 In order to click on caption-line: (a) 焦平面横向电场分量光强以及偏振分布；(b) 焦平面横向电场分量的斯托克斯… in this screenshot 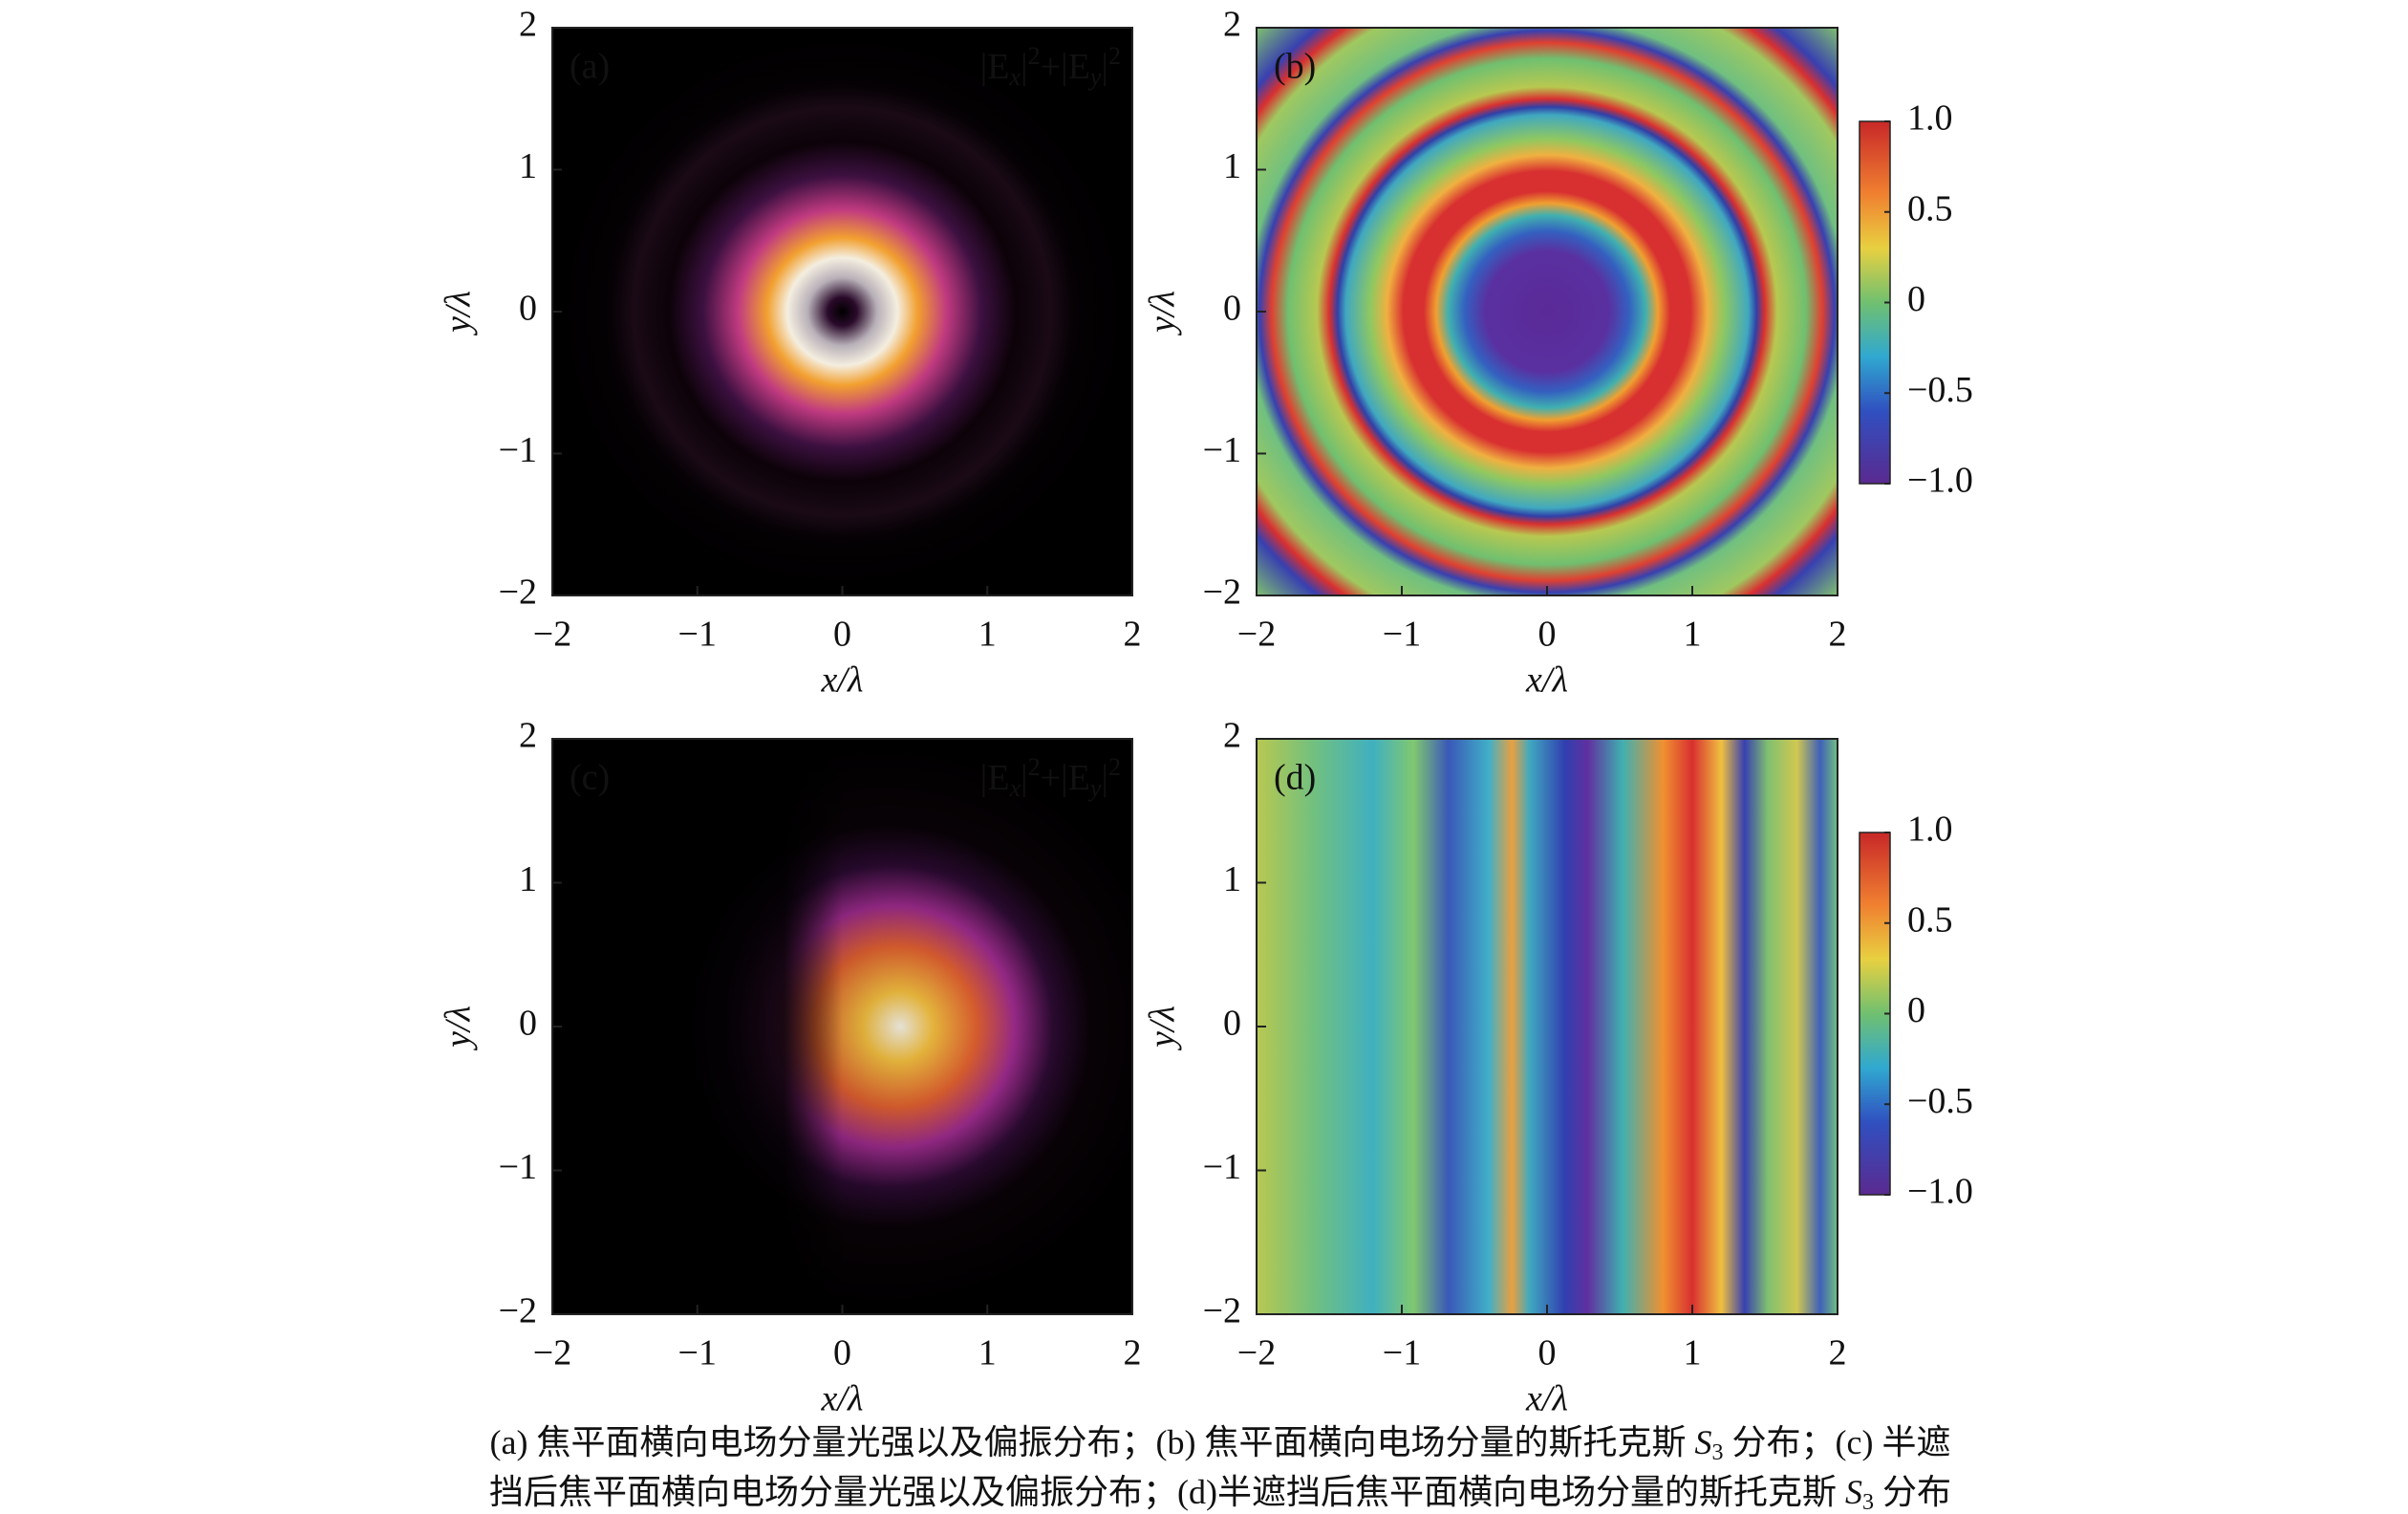, I will do `click(1220, 1443)`.